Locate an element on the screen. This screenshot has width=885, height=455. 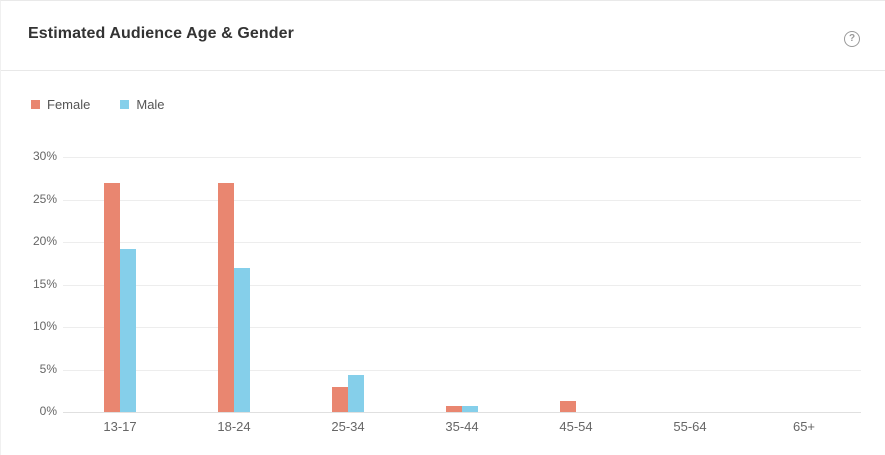
help-icon: ? is located at coordinates (852, 39).